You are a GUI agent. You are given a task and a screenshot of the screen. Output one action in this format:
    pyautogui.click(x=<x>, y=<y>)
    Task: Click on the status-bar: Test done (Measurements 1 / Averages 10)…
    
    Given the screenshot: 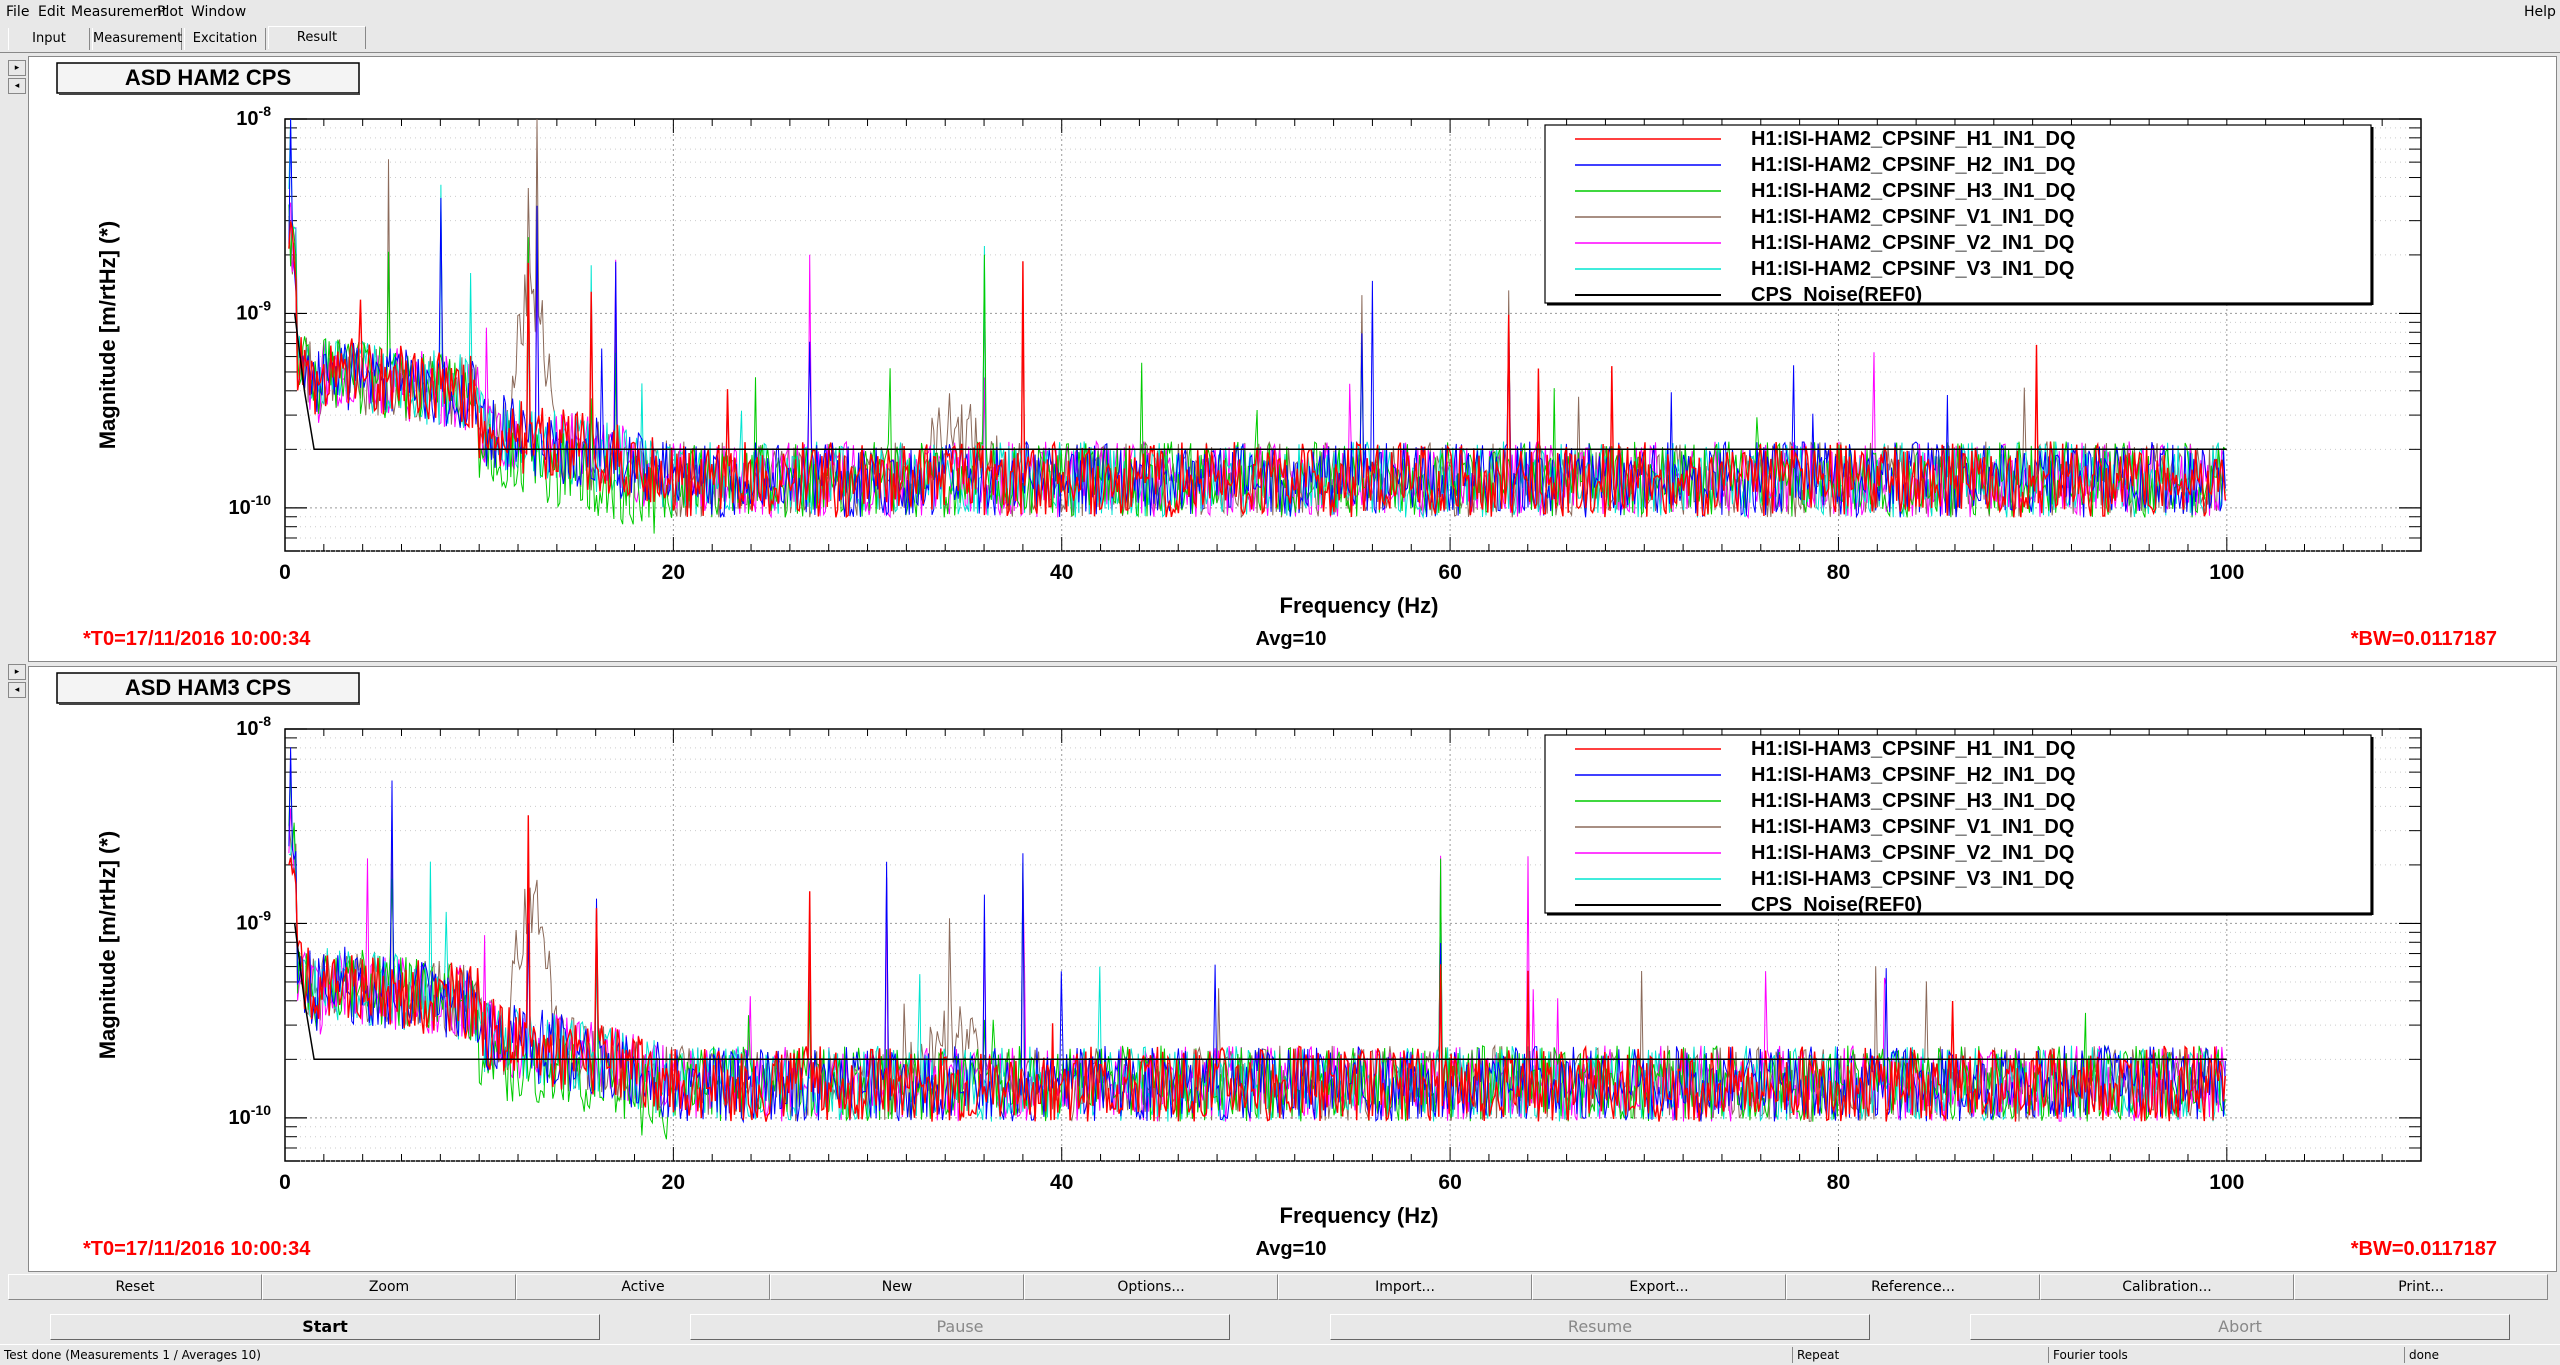 What is the action you would take?
    pyautogui.click(x=1280, y=1354)
    